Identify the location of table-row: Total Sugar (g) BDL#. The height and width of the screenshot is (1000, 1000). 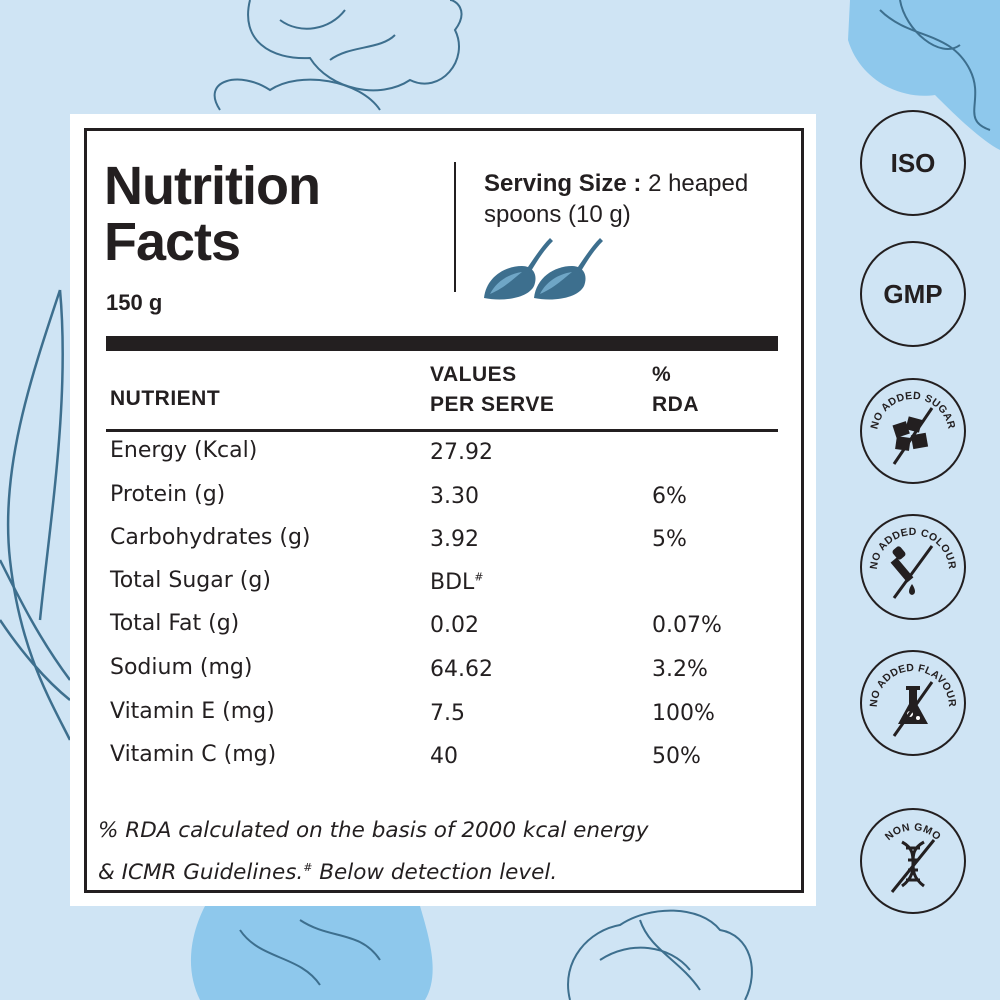
(440, 588).